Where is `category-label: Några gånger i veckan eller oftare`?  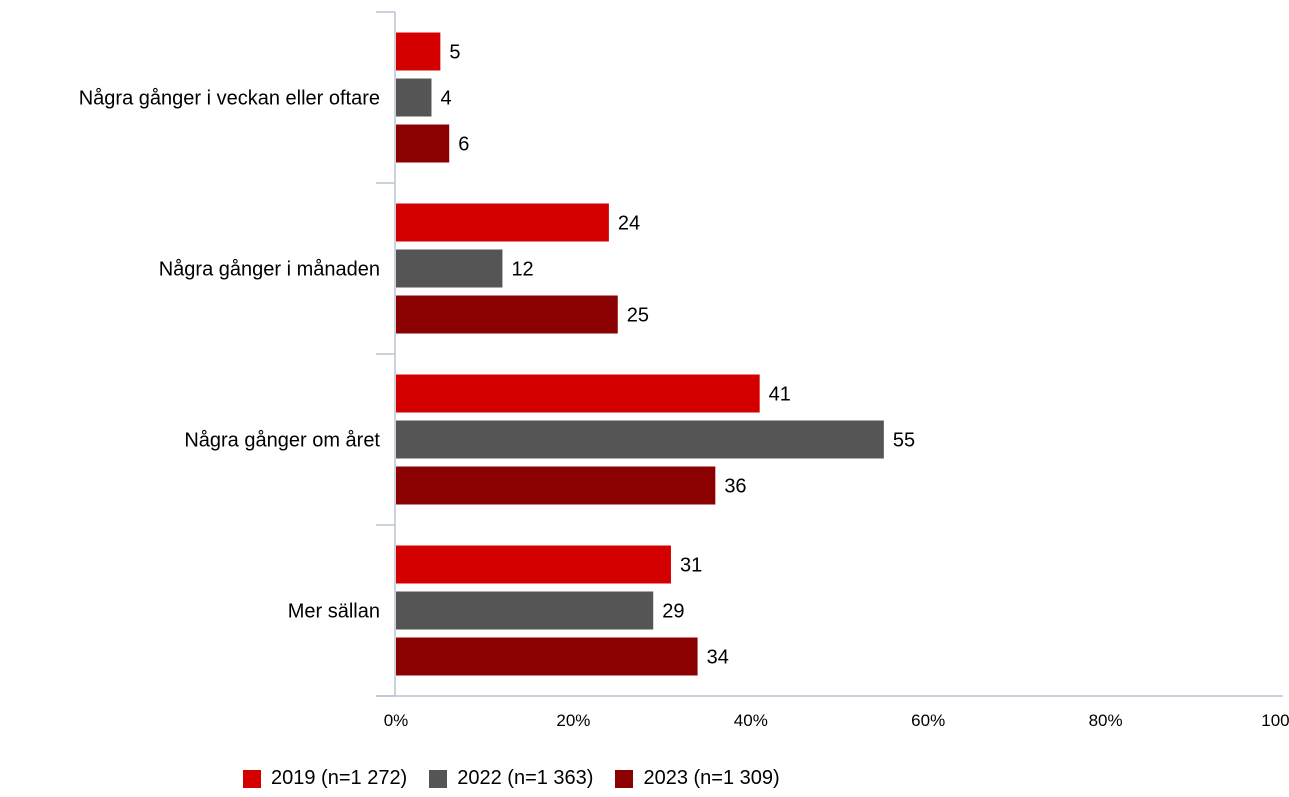
category-label: Några gånger i veckan eller oftare is located at coordinates (229, 99).